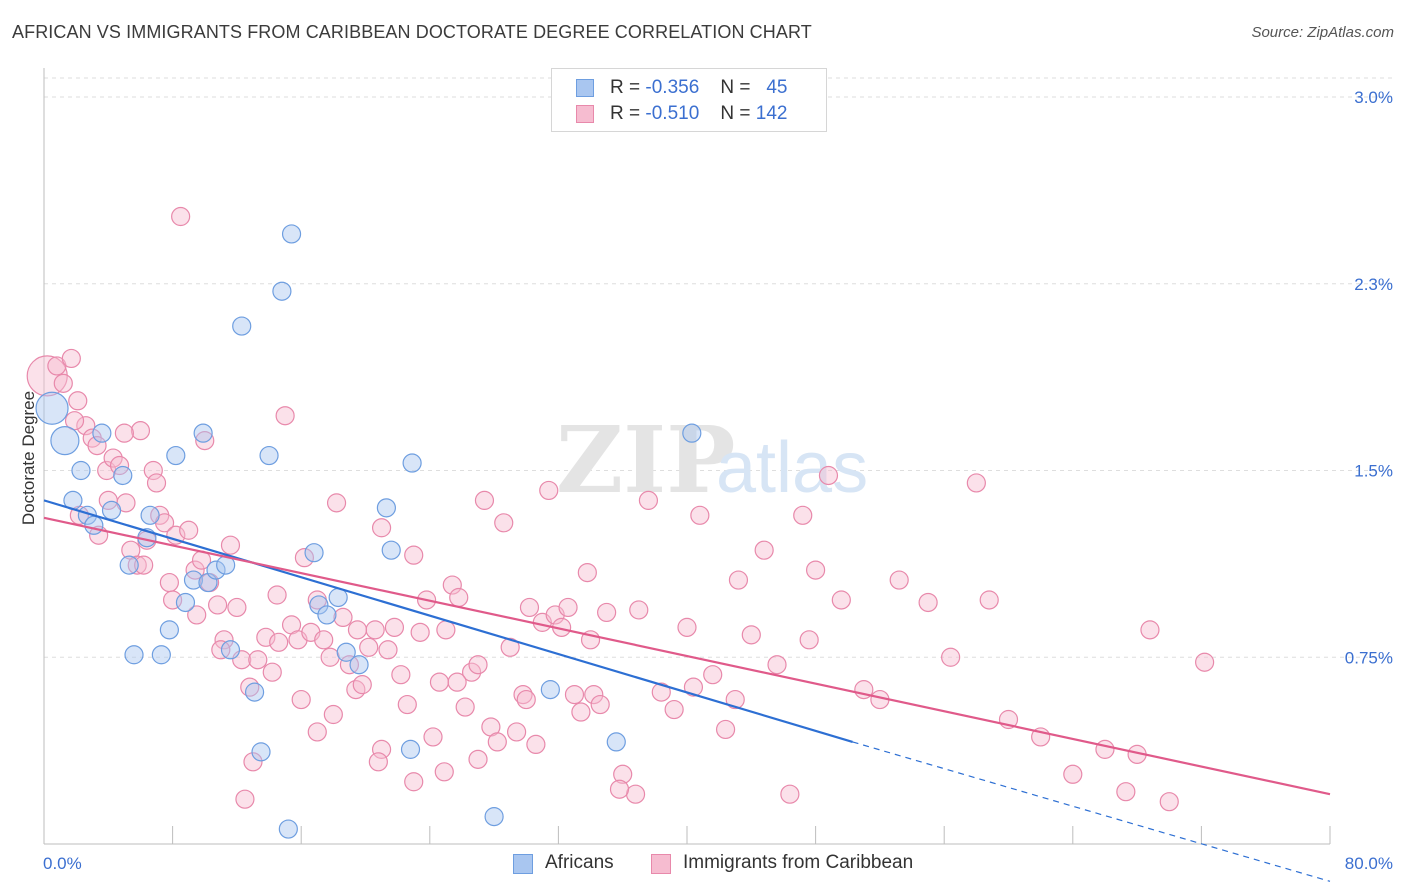 The height and width of the screenshot is (892, 1406). Describe the element at coordinates (698, 114) in the screenshot. I see `legend-stats-caribbean: R = -0.510 N = 142` at that location.